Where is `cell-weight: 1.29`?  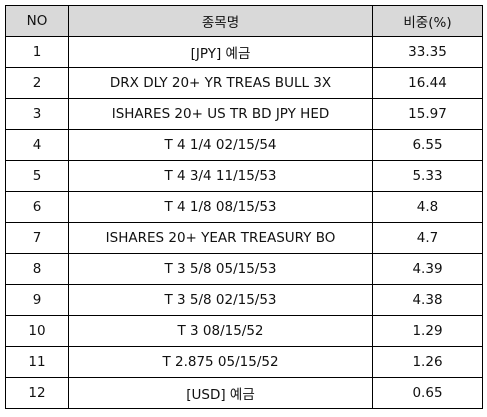
cell-weight: 1.29 is located at coordinates (427, 331).